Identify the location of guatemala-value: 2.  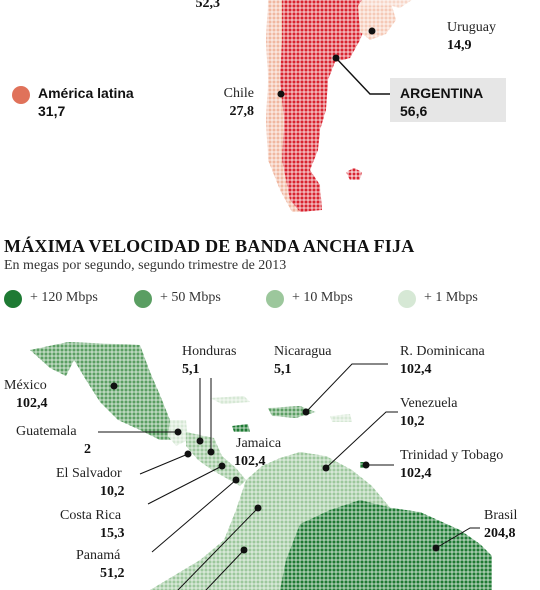
(87, 449).